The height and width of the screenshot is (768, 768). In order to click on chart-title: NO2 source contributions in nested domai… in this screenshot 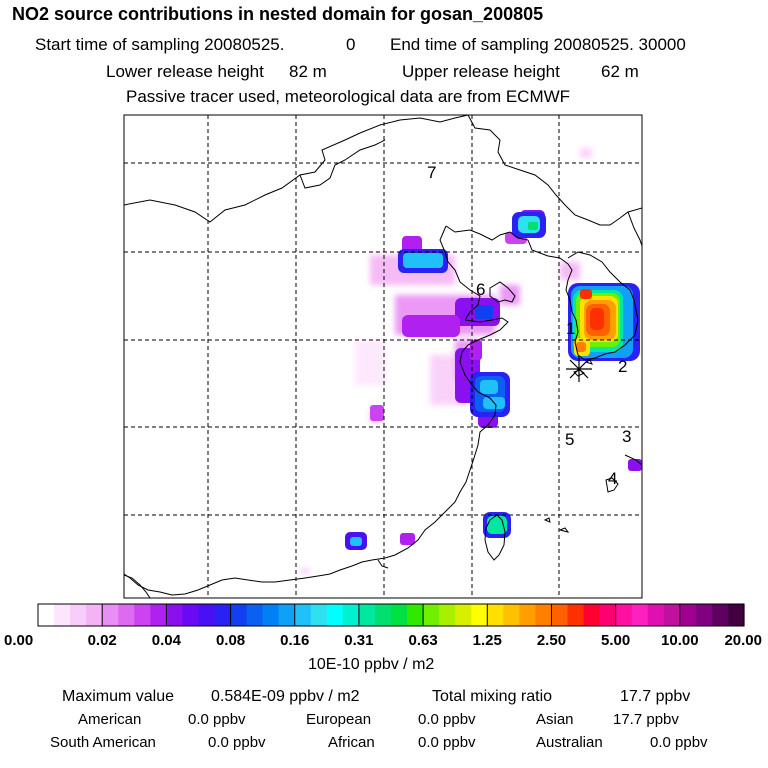, I will do `click(278, 14)`.